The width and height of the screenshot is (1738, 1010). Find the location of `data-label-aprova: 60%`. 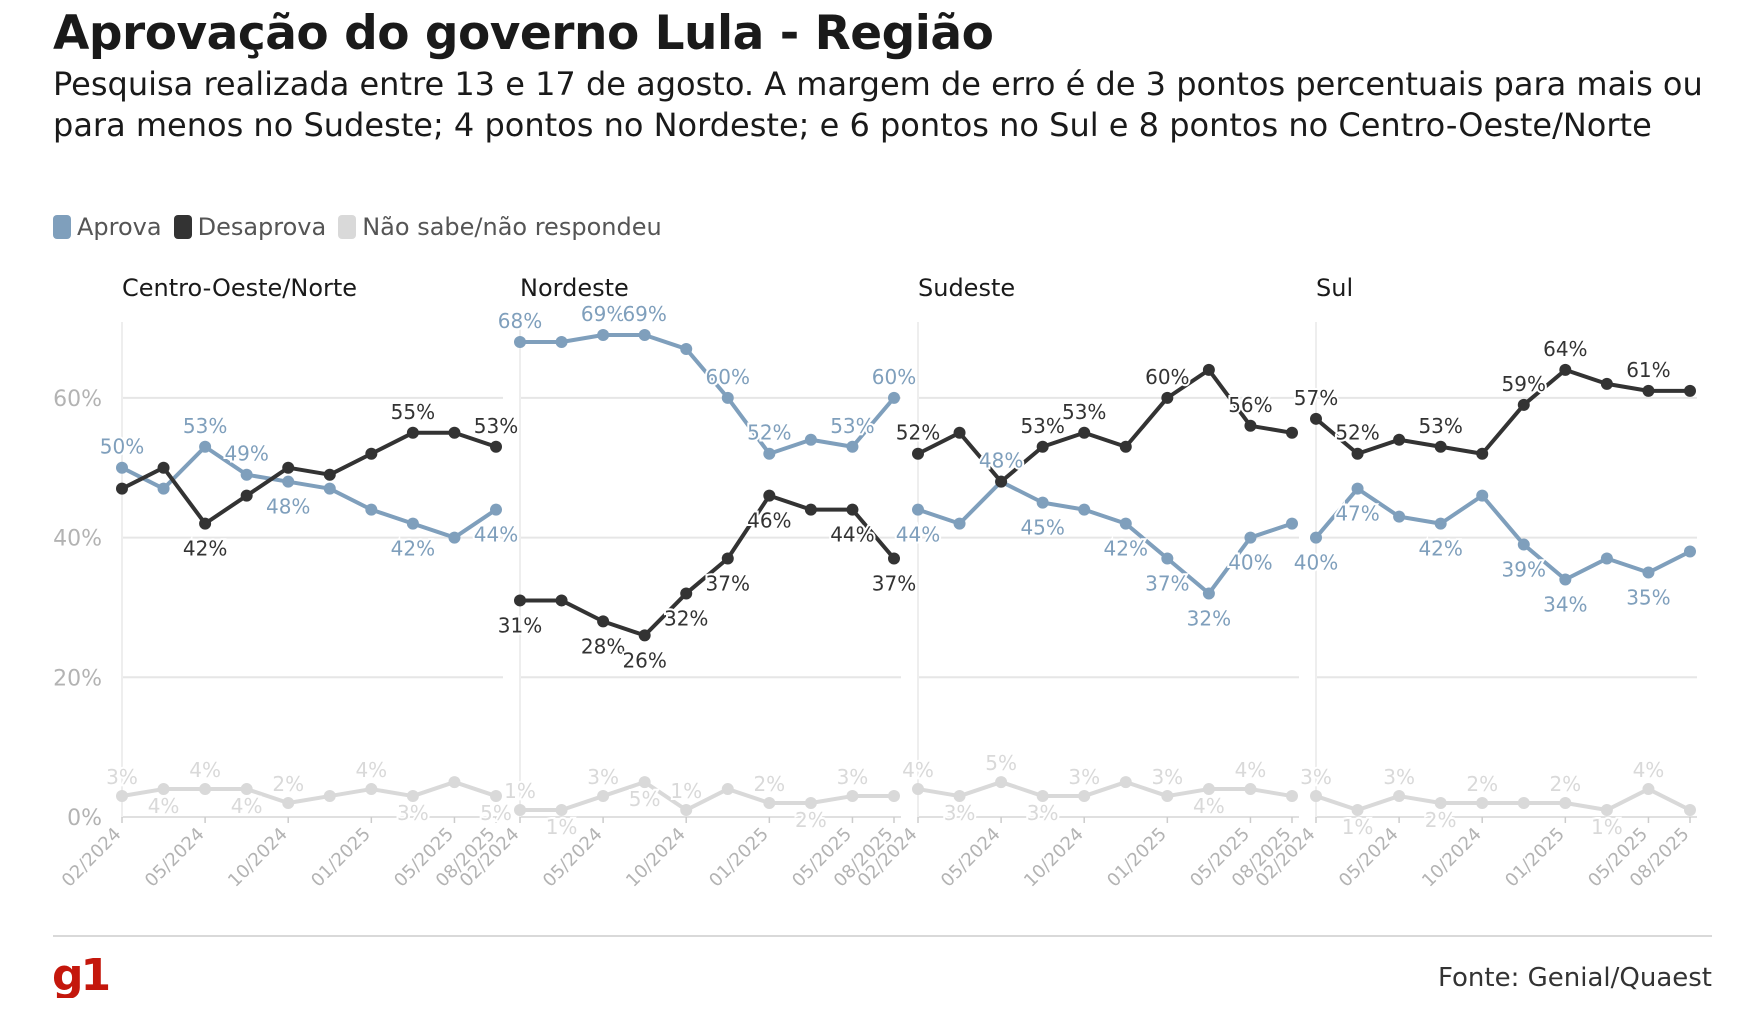

data-label-aprova: 60% is located at coordinates (728, 377).